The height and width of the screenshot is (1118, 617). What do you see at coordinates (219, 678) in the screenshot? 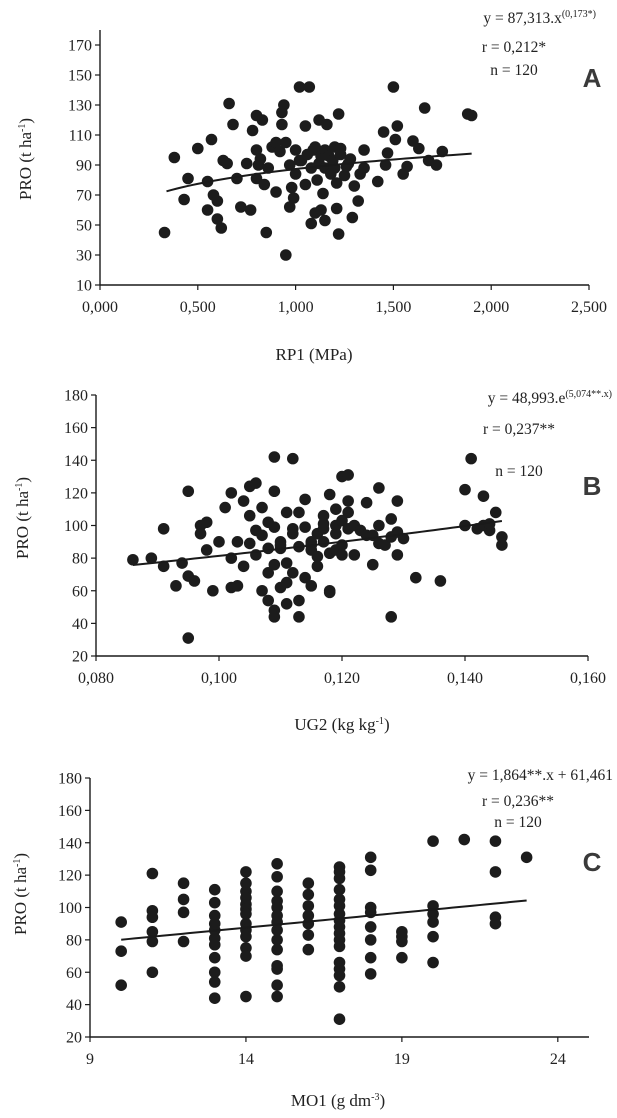
I see `x-tick-label-b: 0,100` at bounding box center [219, 678].